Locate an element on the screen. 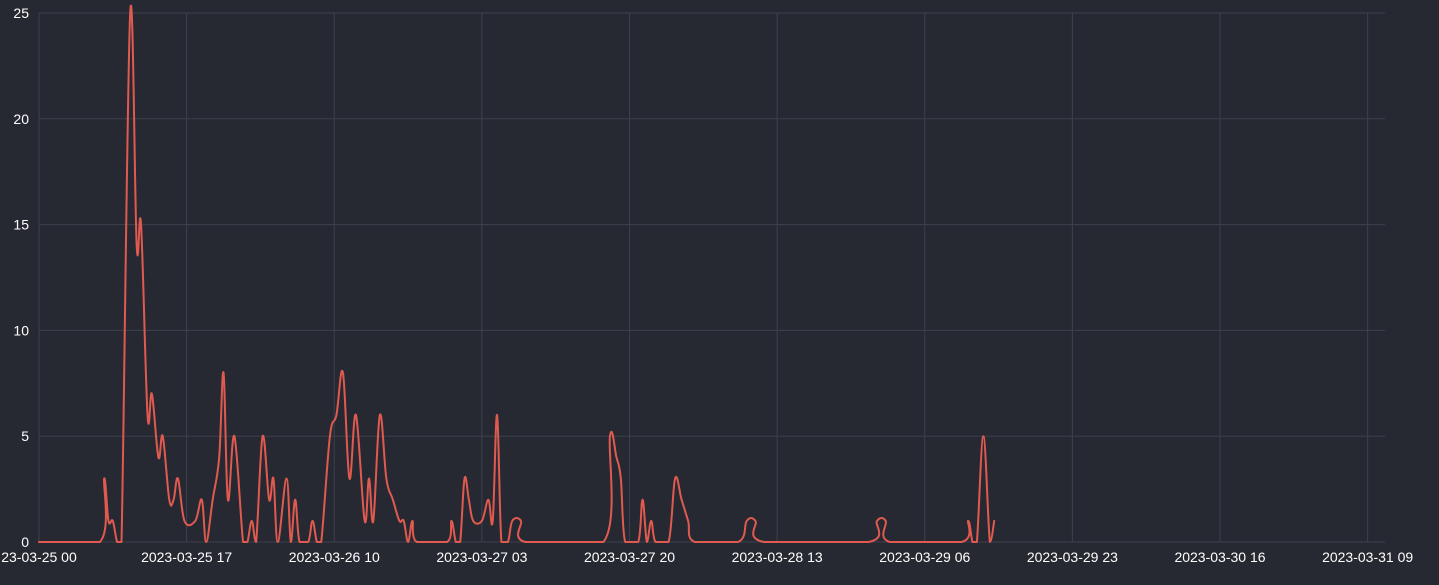  x-tick-label: 2023-03-29 23 is located at coordinates (1072, 557).